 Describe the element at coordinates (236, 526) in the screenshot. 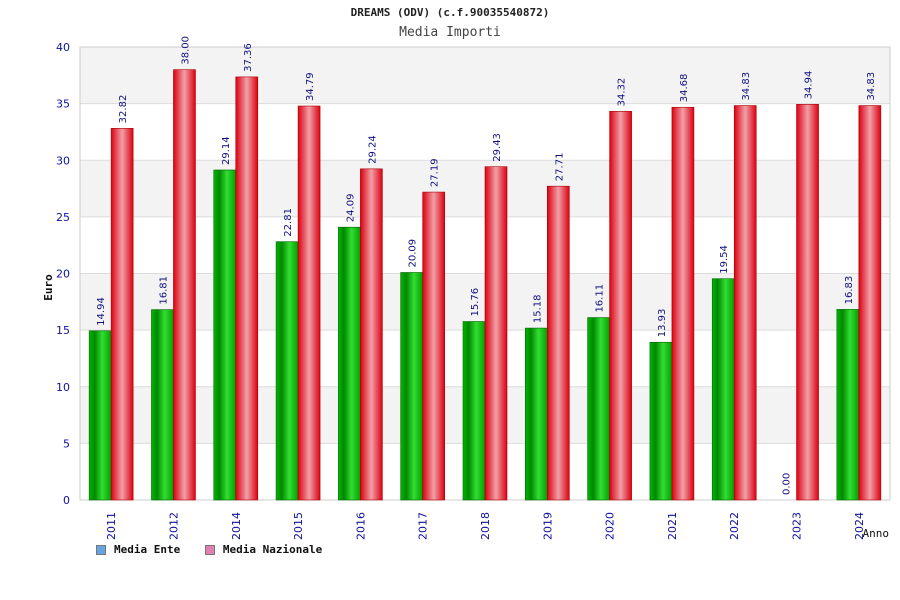

I see `x-tick-label: 2014` at that location.